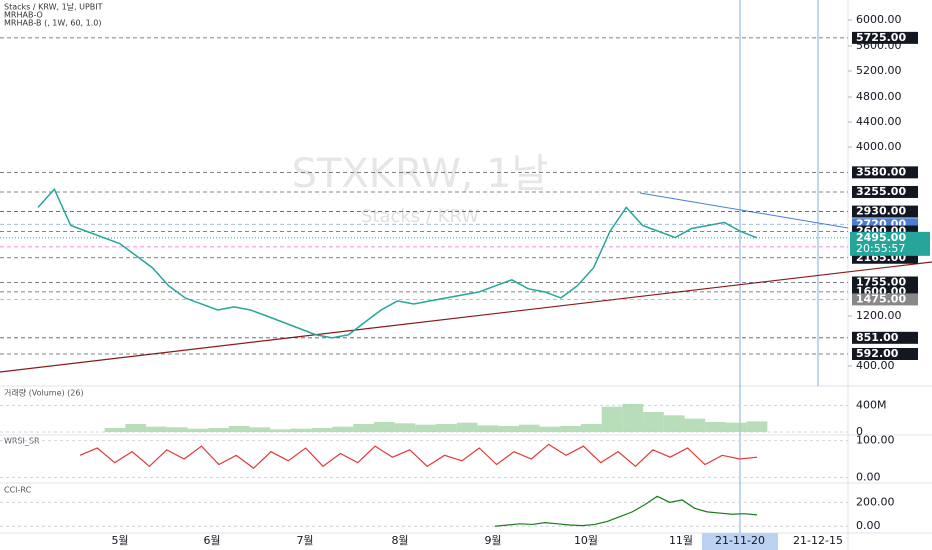 Image resolution: width=932 pixels, height=550 pixels. What do you see at coordinates (881, 211) in the screenshot?
I see `price-label: 2930.00` at bounding box center [881, 211].